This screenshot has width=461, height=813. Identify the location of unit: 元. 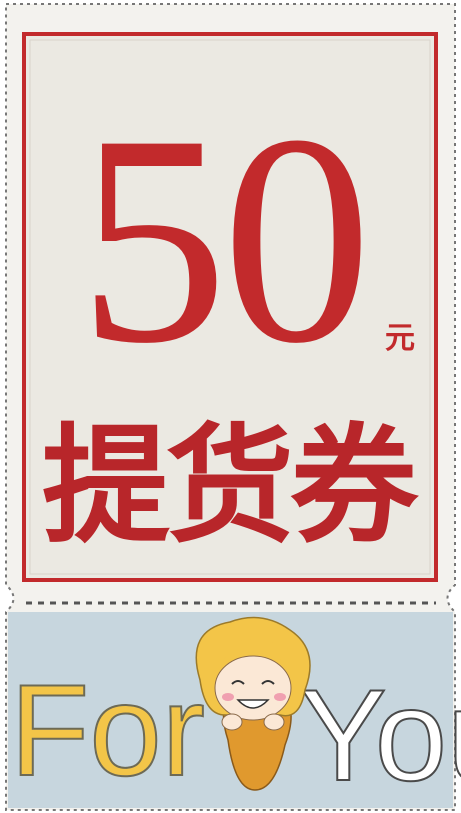
(400, 338).